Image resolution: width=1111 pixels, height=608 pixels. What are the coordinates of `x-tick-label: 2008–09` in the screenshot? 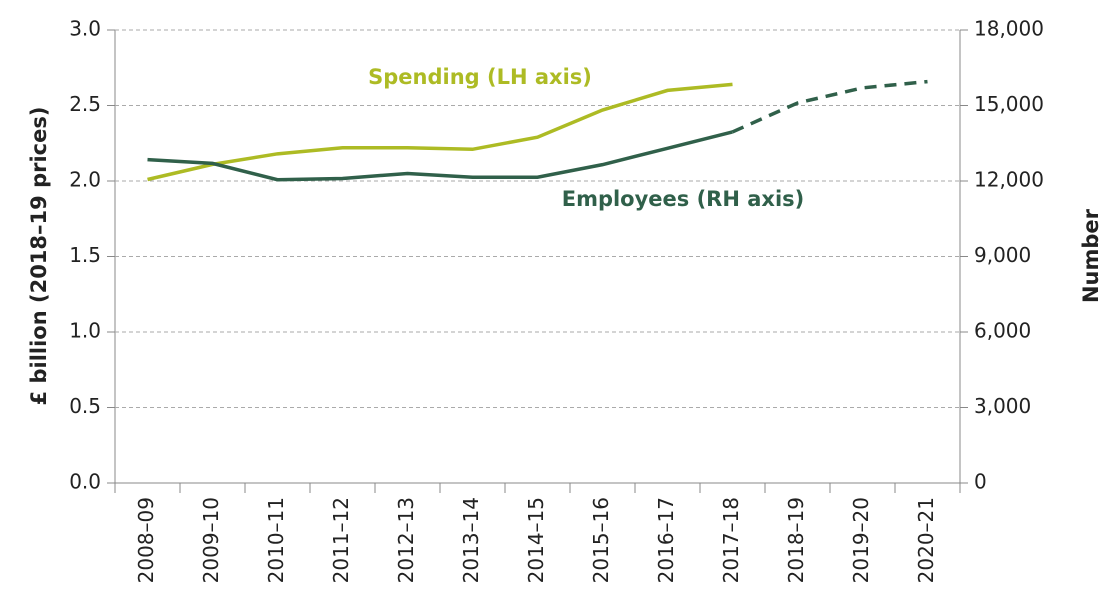 It's located at (146, 540).